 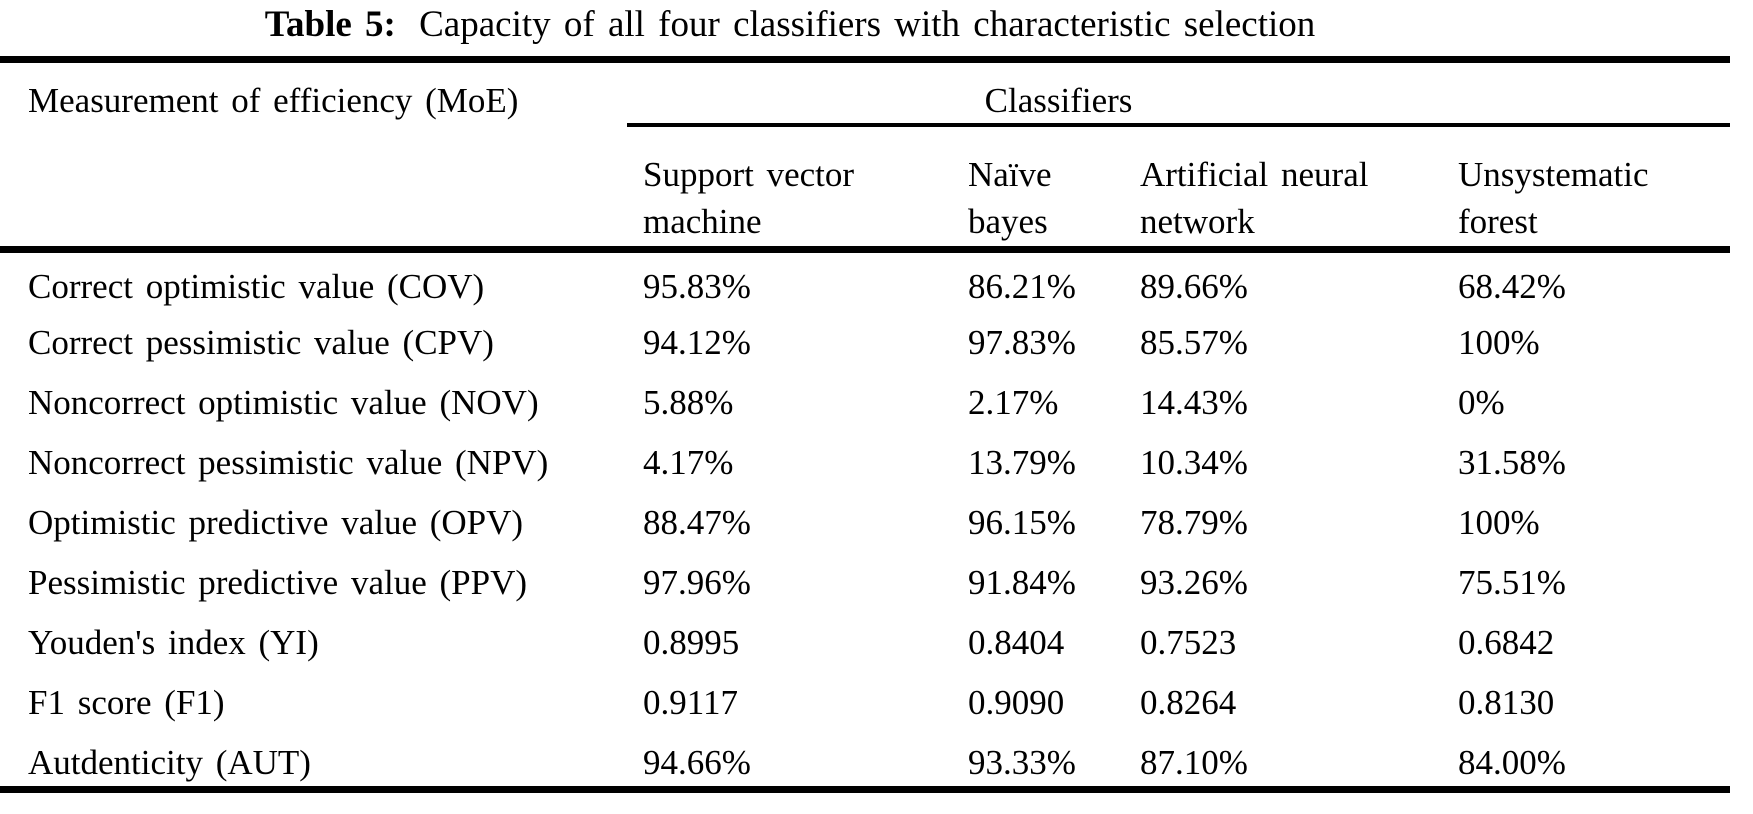 I want to click on row-label: Correct optimistic value (COV), so click(x=256, y=286).